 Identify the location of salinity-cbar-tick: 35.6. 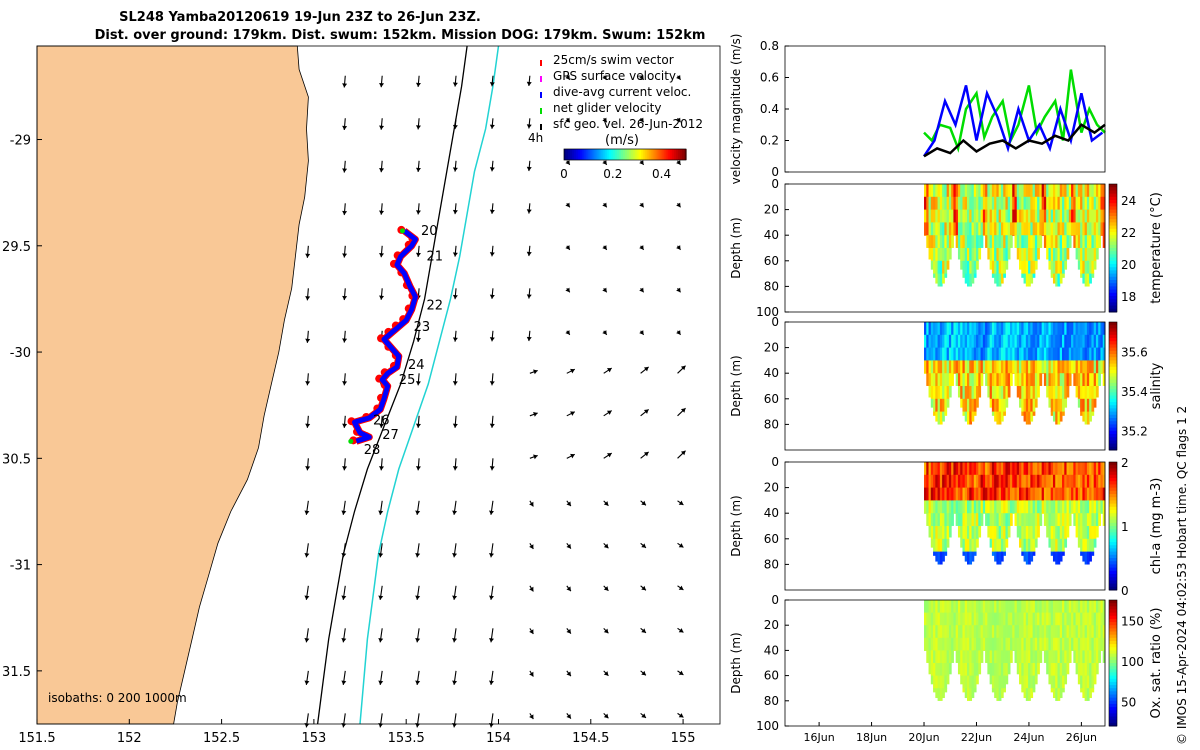
(1134, 353).